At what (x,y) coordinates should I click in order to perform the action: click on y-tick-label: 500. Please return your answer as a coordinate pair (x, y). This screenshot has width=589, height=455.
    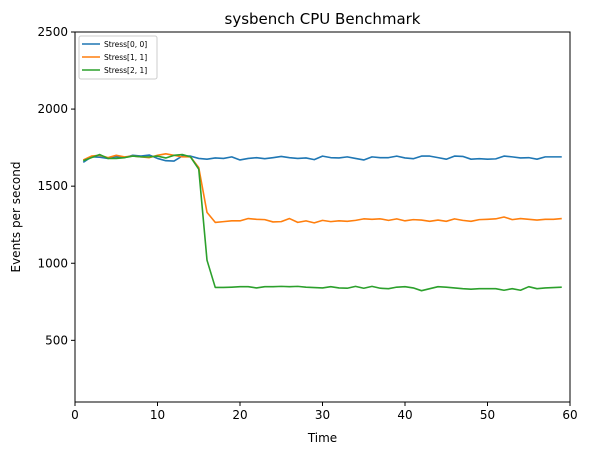
    Looking at the image, I should click on (56, 340).